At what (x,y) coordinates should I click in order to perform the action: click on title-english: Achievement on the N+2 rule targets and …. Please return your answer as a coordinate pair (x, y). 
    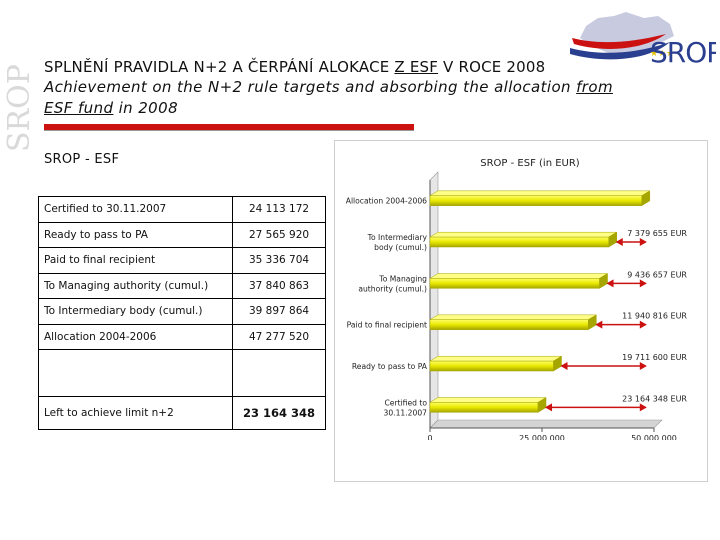
    Looking at the image, I should click on (328, 97).